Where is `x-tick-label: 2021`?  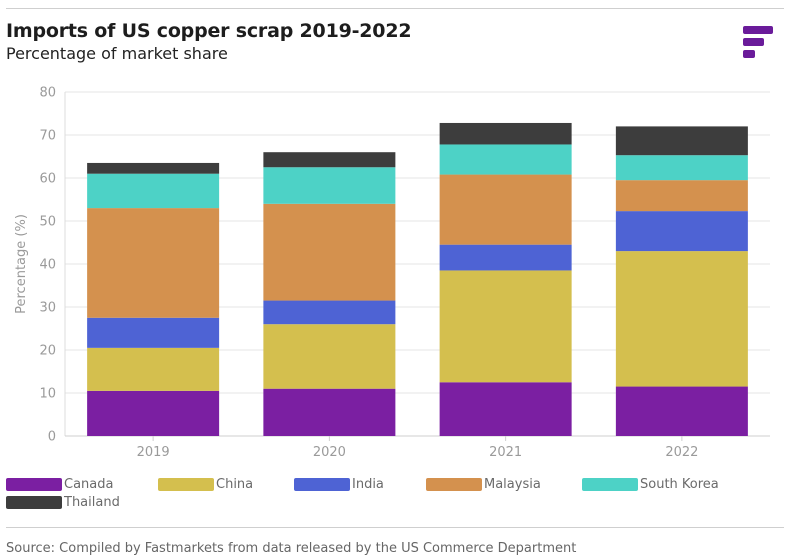 x-tick-label: 2021 is located at coordinates (505, 452).